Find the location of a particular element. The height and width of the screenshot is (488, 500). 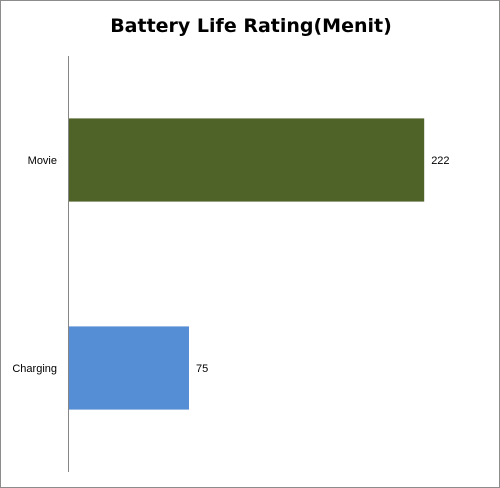

chart-title: Battery Life Rating(Menit) is located at coordinates (251, 26).